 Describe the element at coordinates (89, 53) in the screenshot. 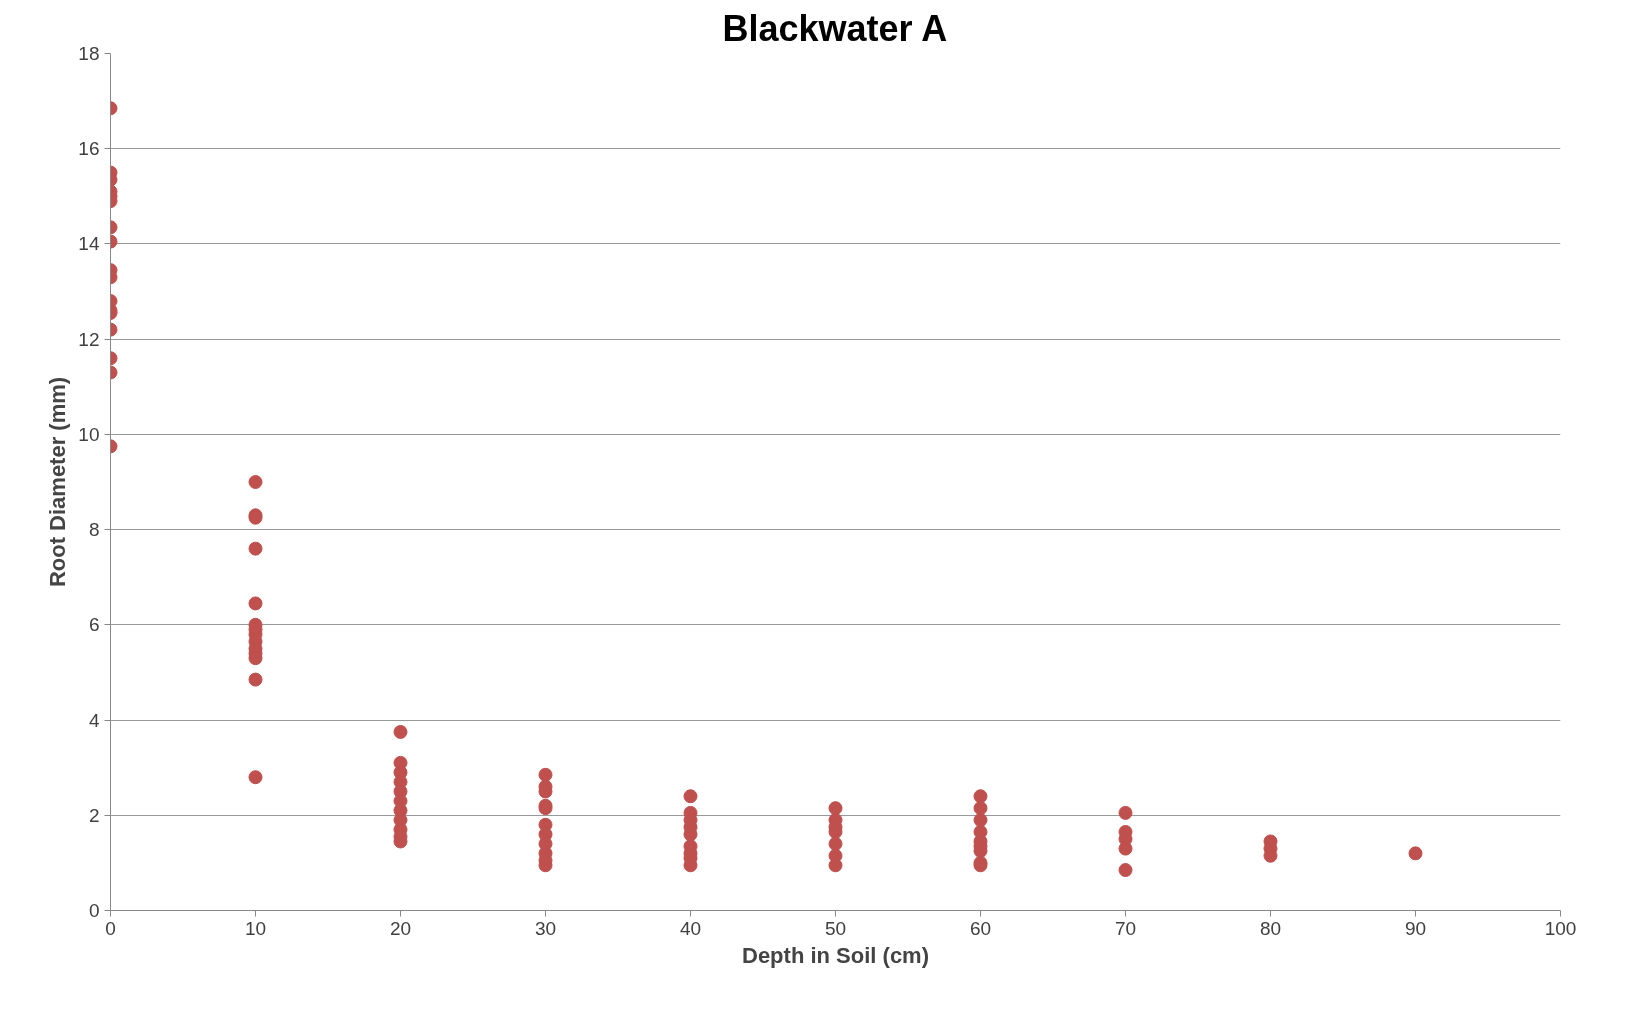

I see `y-tick-label: 18` at that location.